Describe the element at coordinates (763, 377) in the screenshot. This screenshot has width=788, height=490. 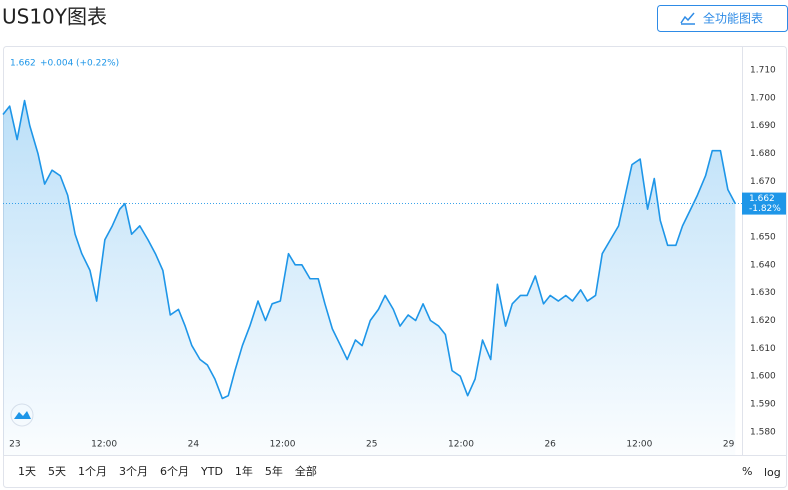
I see `y-tick-label: 1.600` at that location.